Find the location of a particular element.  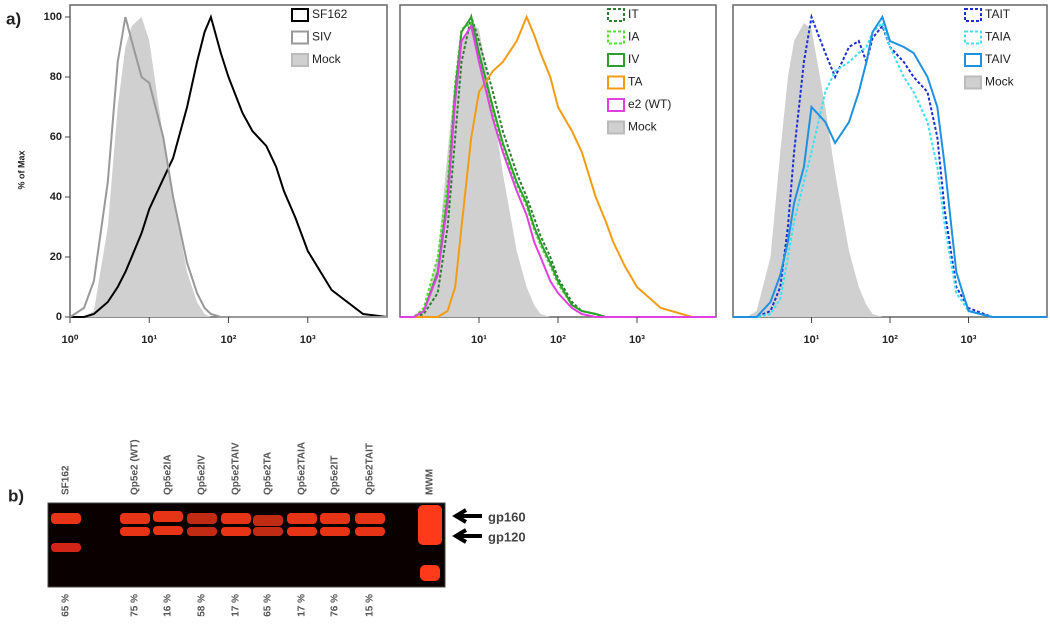

legend-label: IV is located at coordinates (633, 59).